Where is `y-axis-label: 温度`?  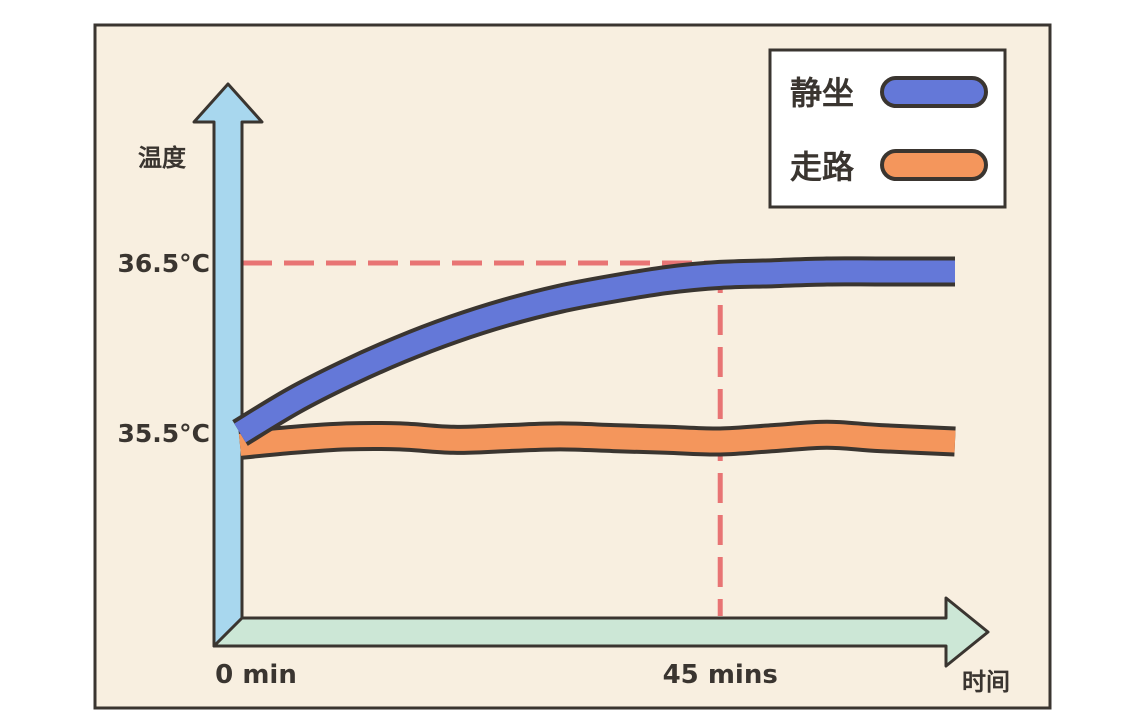 y-axis-label: 温度 is located at coordinates (162, 158).